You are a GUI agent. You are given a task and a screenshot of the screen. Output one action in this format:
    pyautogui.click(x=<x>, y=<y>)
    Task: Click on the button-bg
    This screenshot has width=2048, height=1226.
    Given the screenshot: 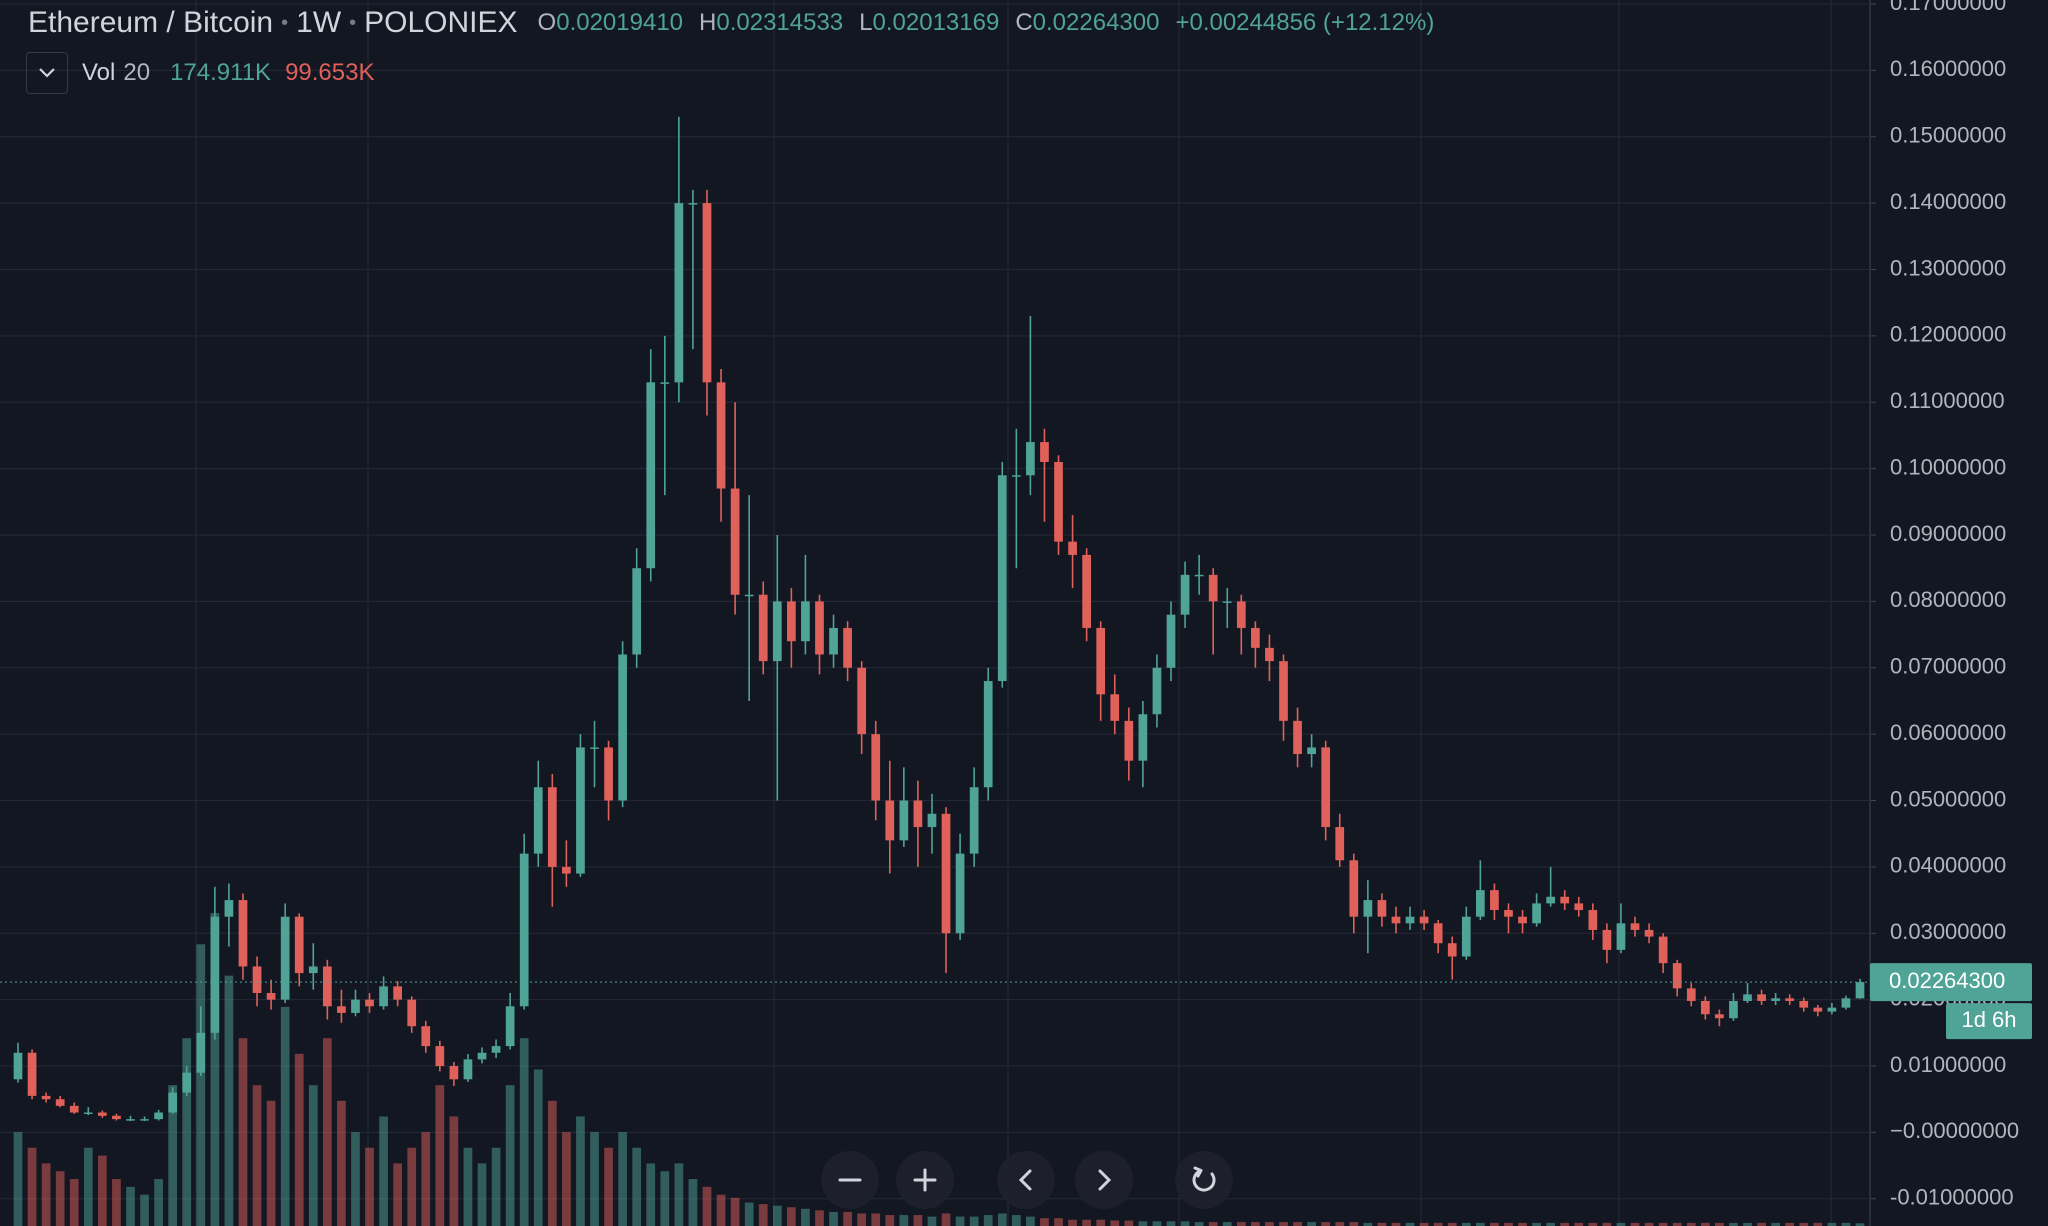 What is the action you would take?
    pyautogui.click(x=1204, y=1180)
    